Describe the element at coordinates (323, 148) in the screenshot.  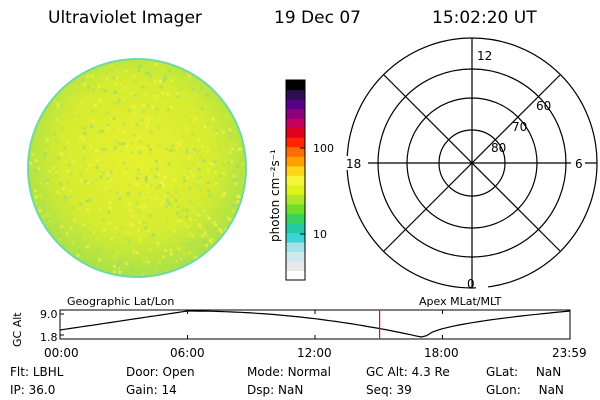
I see `colorbar-label-100: 100` at that location.